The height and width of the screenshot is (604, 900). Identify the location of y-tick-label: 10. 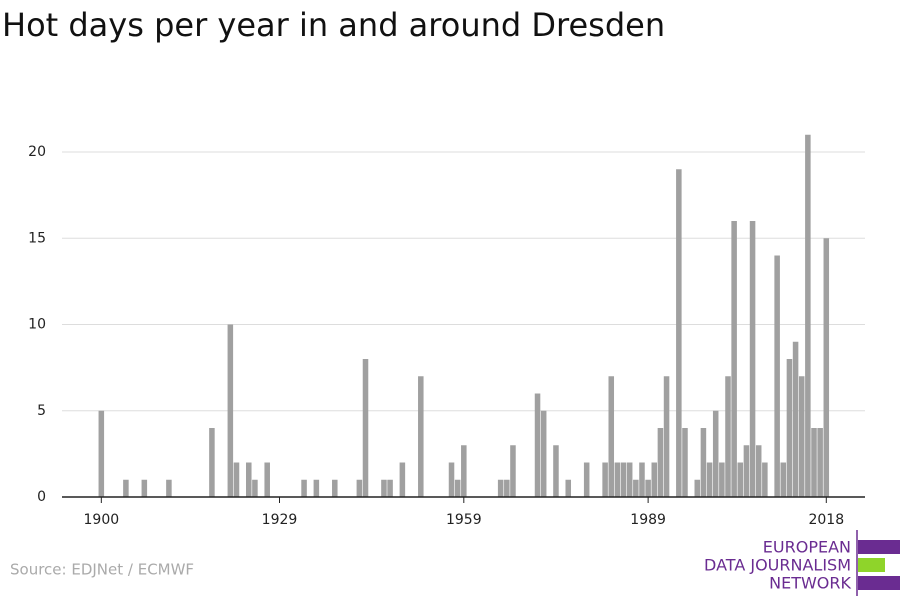
(37, 325).